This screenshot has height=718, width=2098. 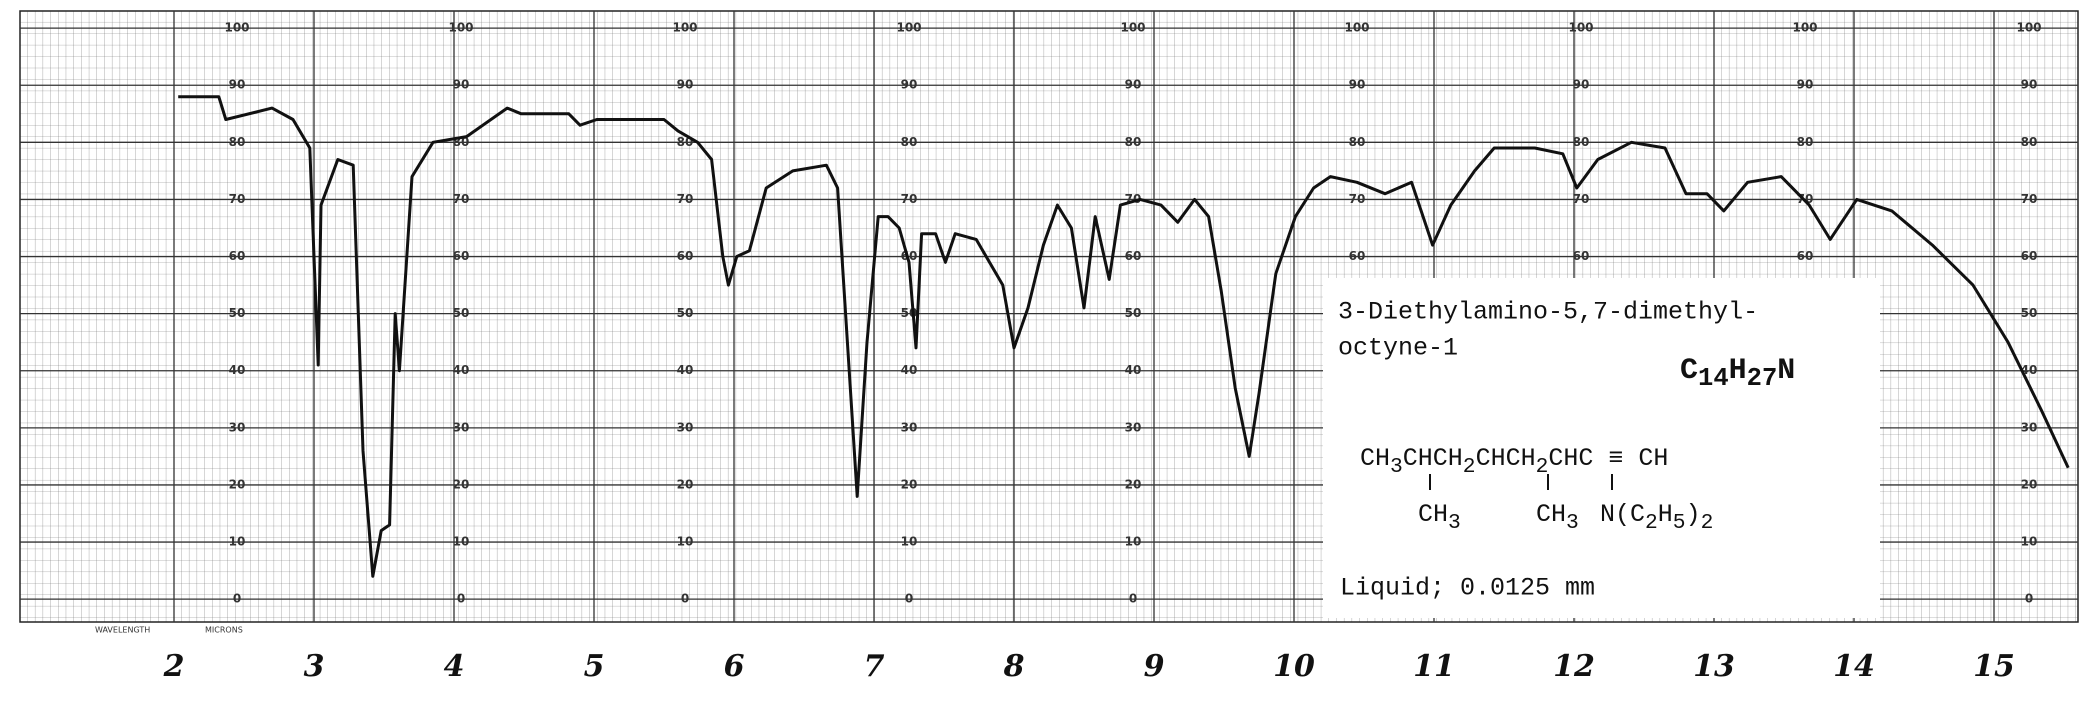 I want to click on compound-name: 3-Diethylamino-5,7-dimethyl-, so click(x=1548, y=312).